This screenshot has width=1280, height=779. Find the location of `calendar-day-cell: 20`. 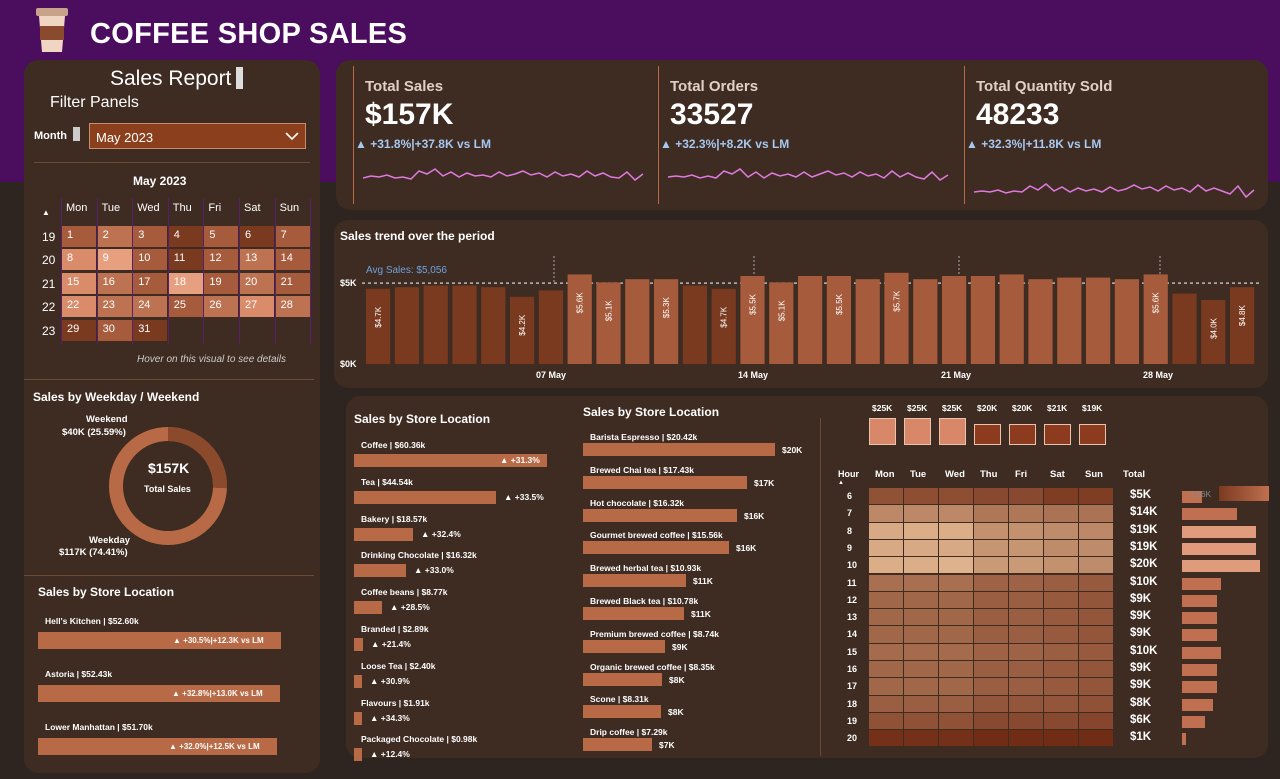

calendar-day-cell: 20 is located at coordinates (257, 283).